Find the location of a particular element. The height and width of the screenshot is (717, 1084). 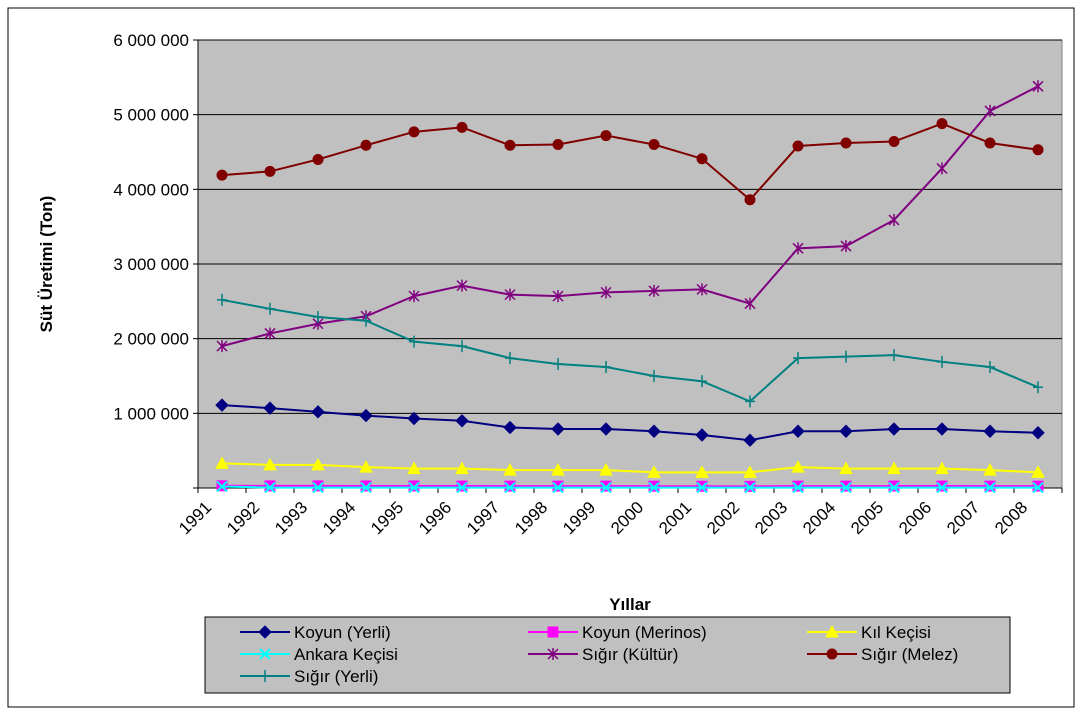

legend-label: Kıl Keçisi is located at coordinates (896, 632).